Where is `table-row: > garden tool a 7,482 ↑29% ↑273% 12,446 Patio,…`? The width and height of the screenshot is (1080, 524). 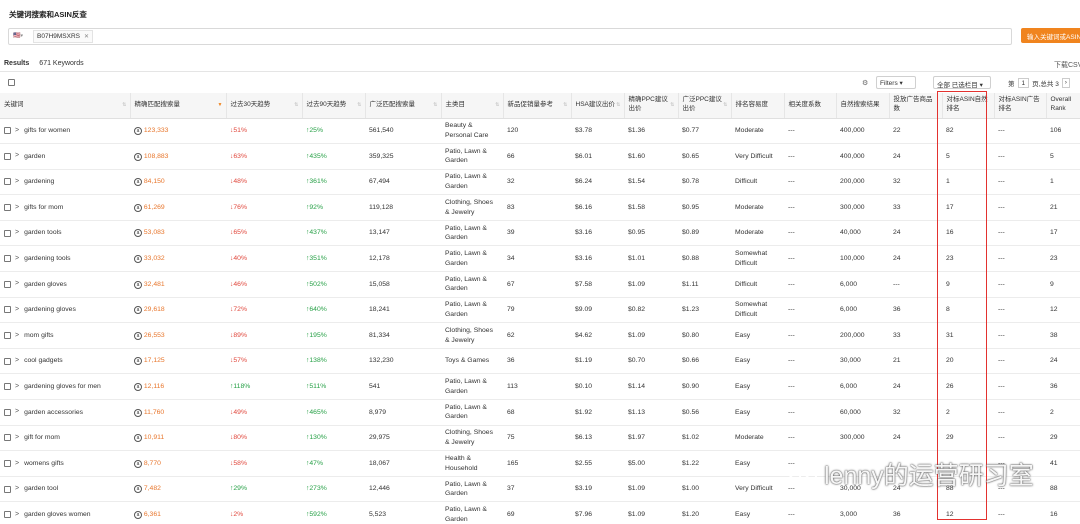
table-row: > garden tool a 7,482 ↑29% ↑273% 12,446 Patio,… is located at coordinates (540, 489).